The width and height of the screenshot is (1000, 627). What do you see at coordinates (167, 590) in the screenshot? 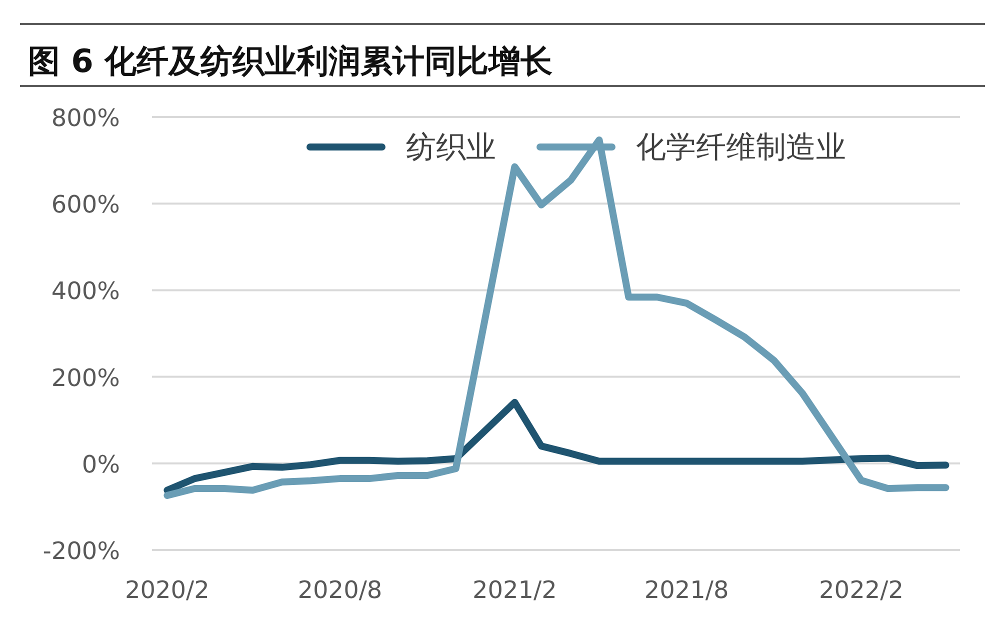
I see `x-tick-label: 2020/2` at bounding box center [167, 590].